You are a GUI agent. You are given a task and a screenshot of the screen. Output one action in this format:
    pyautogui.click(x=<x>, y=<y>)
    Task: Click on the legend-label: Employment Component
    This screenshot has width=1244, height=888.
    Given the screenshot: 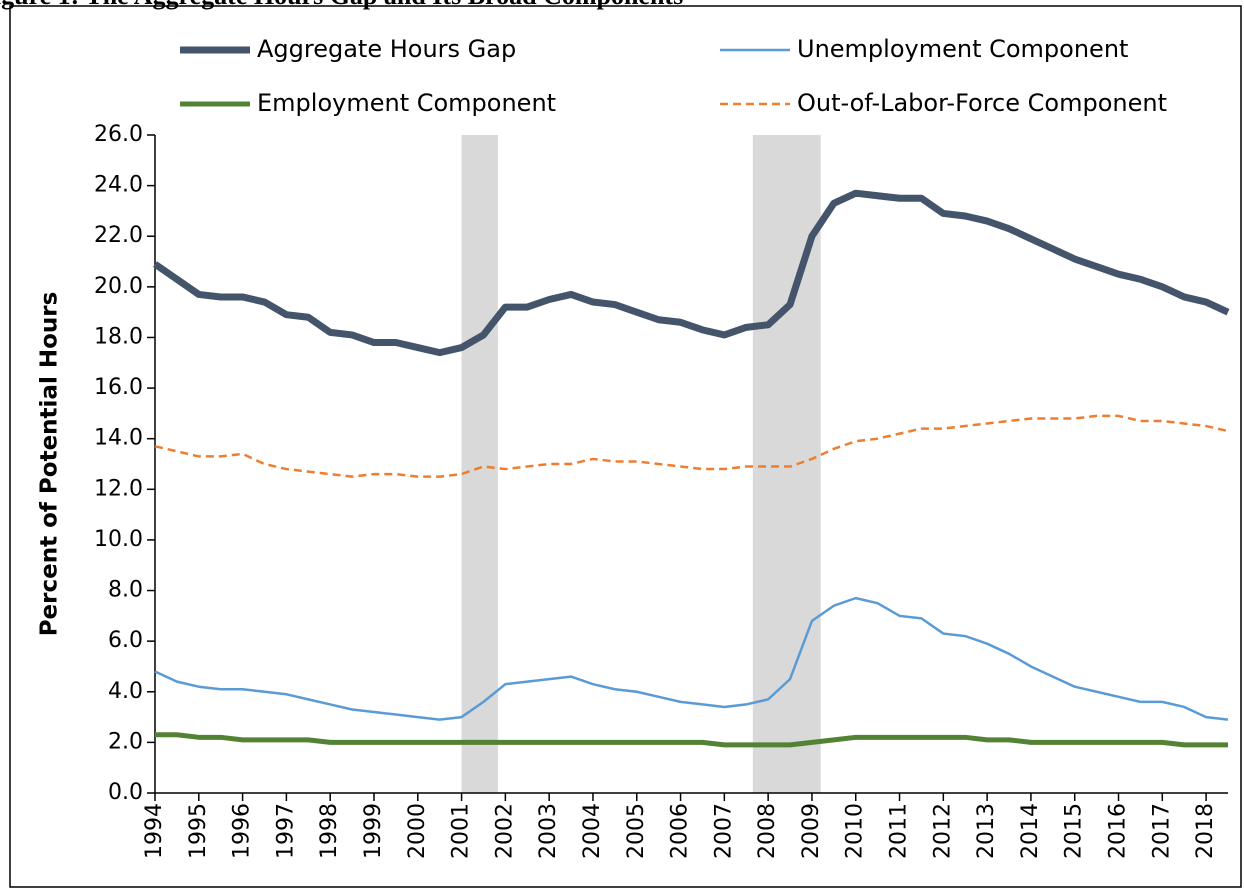 What is the action you would take?
    pyautogui.click(x=406, y=103)
    